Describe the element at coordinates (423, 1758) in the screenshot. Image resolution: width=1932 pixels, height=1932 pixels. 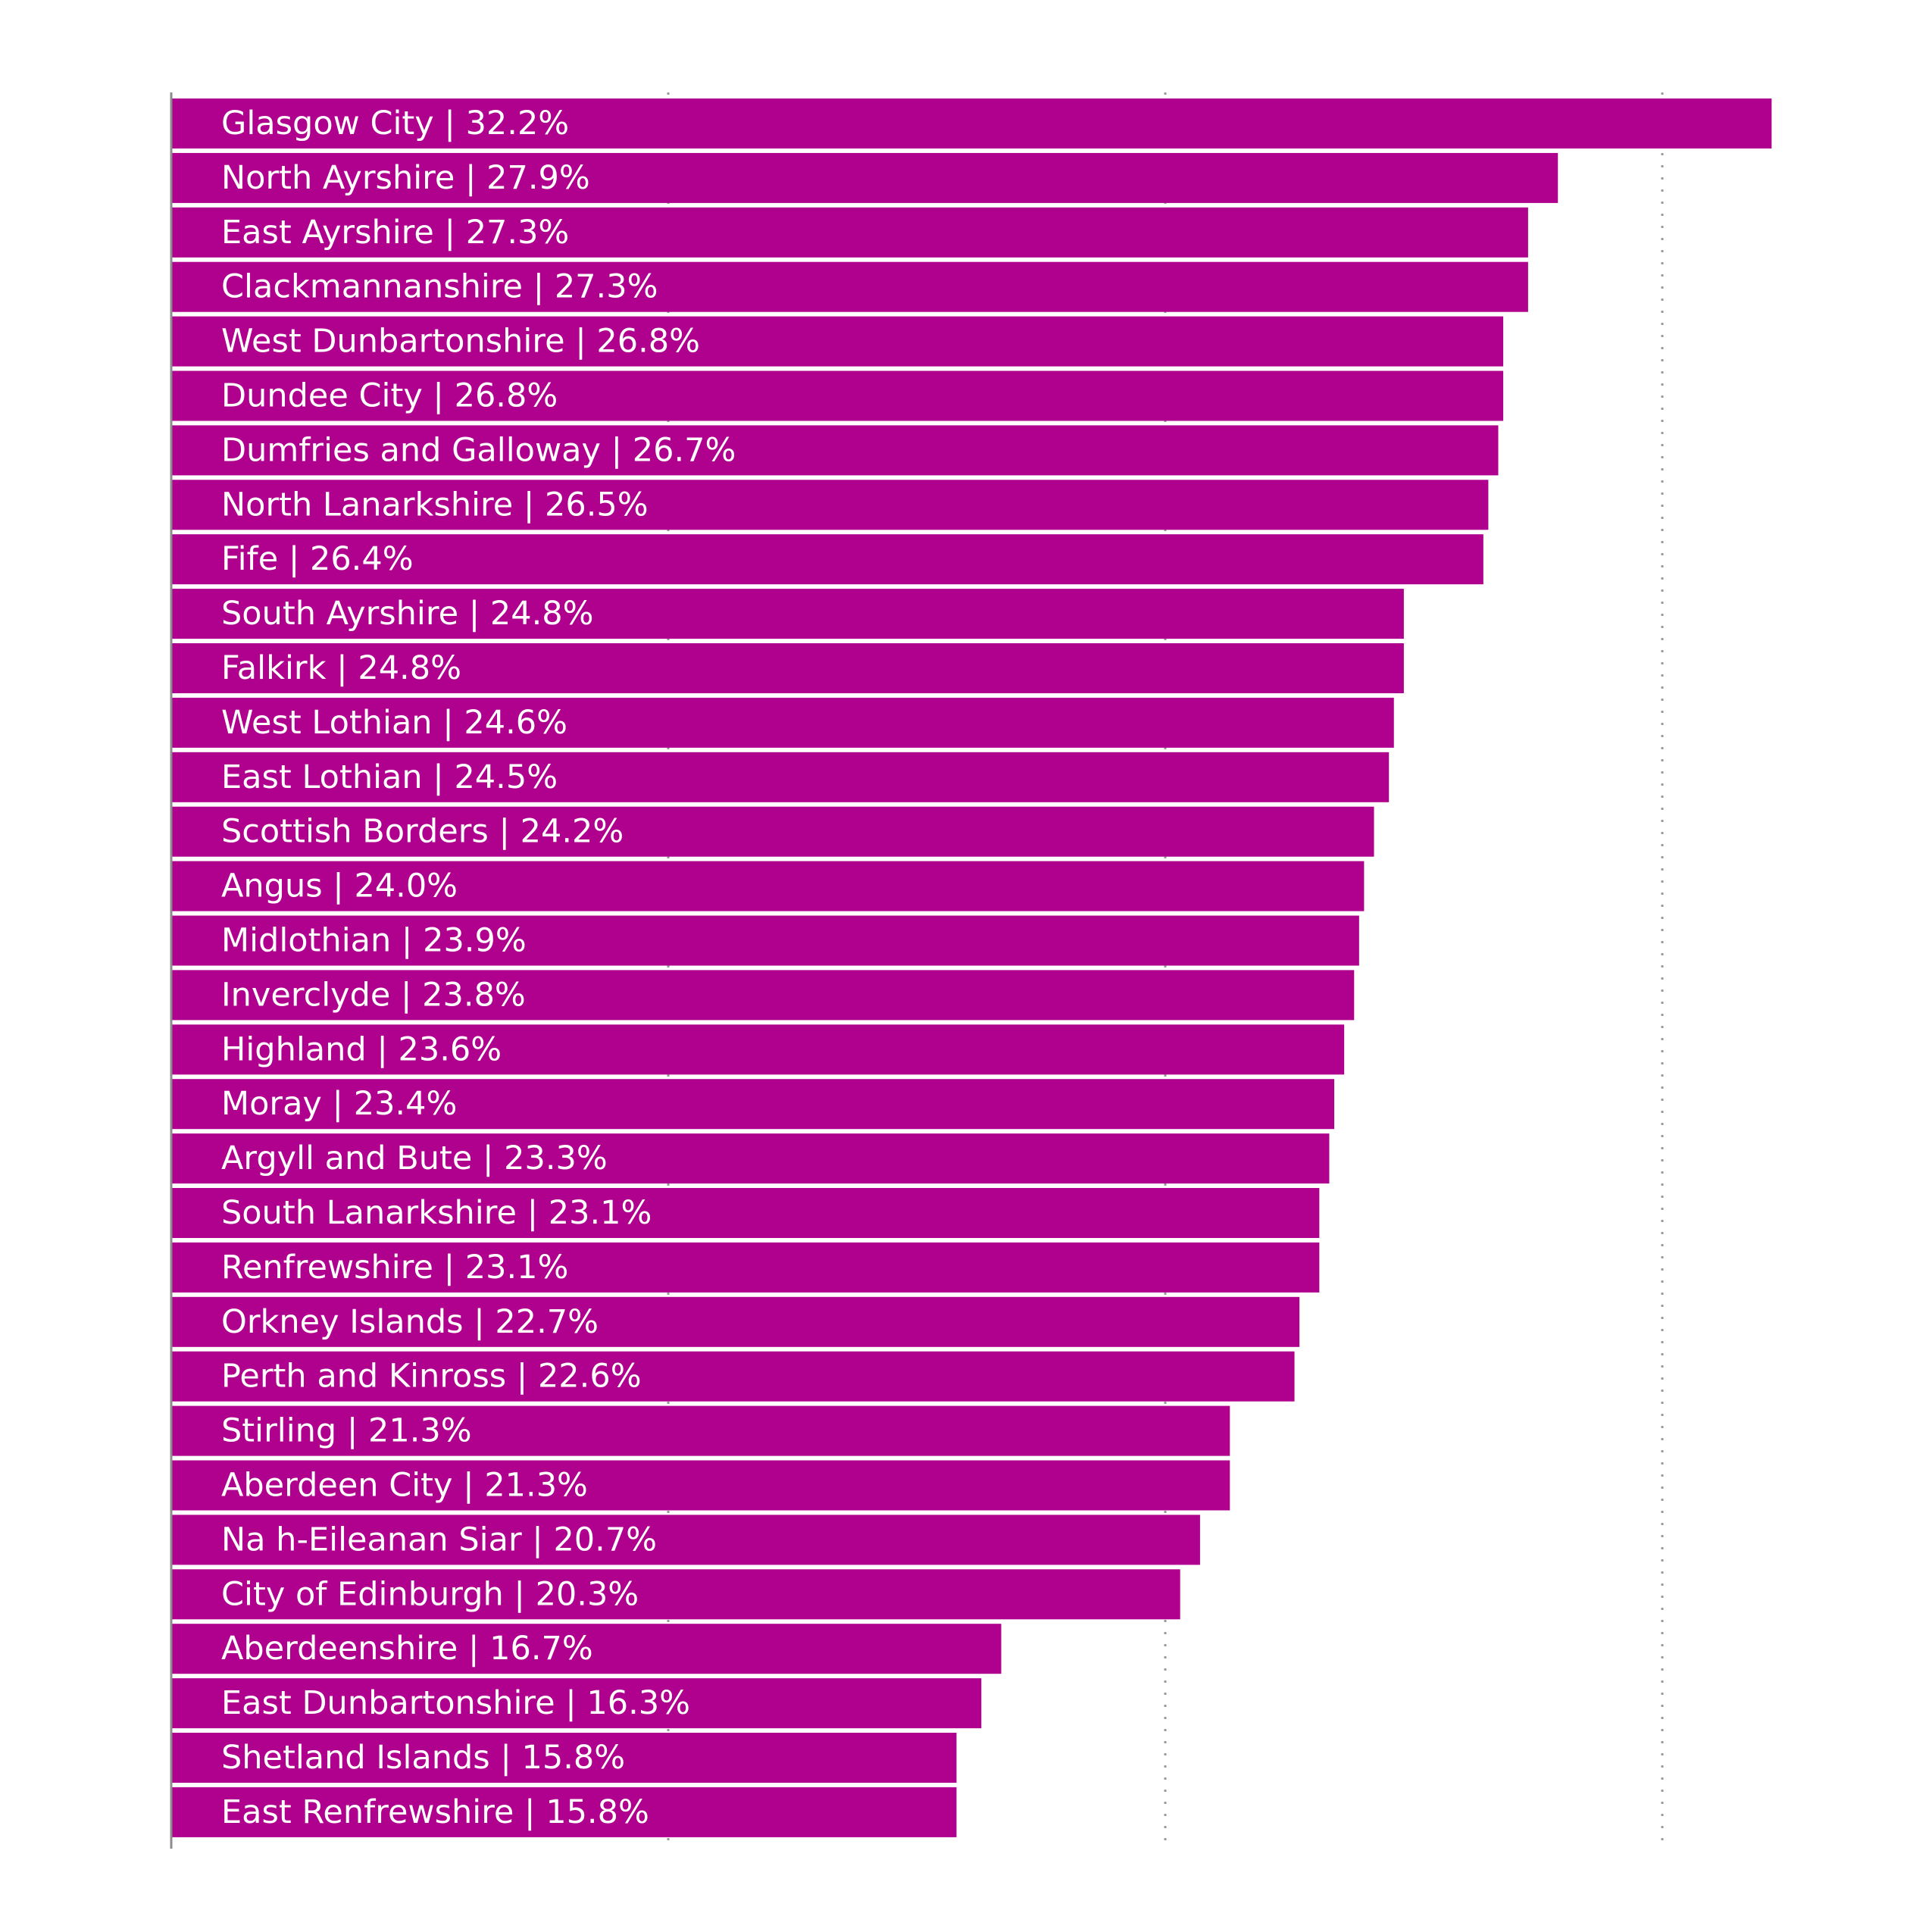
I see `bar-label: Shetland Islands | 15.8%` at that location.